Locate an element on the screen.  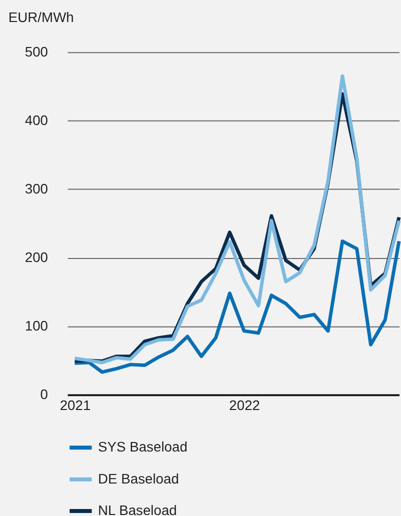
y-axis-title: EUR/MWh is located at coordinates (41, 16).